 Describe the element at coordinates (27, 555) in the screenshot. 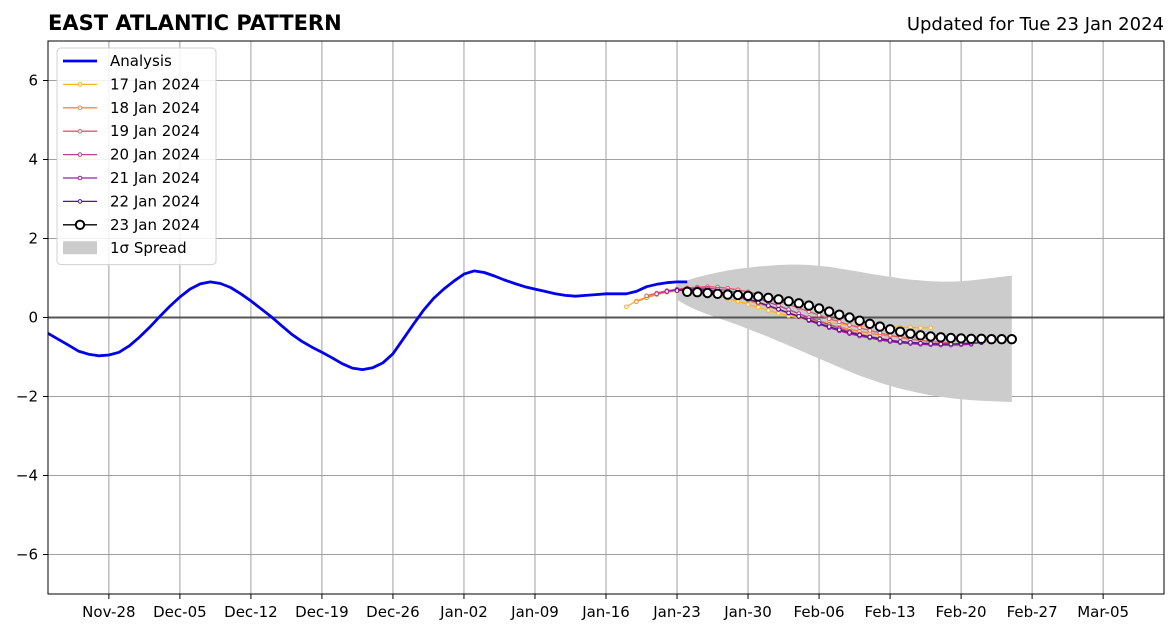

I see `y-tick-label: −6` at that location.